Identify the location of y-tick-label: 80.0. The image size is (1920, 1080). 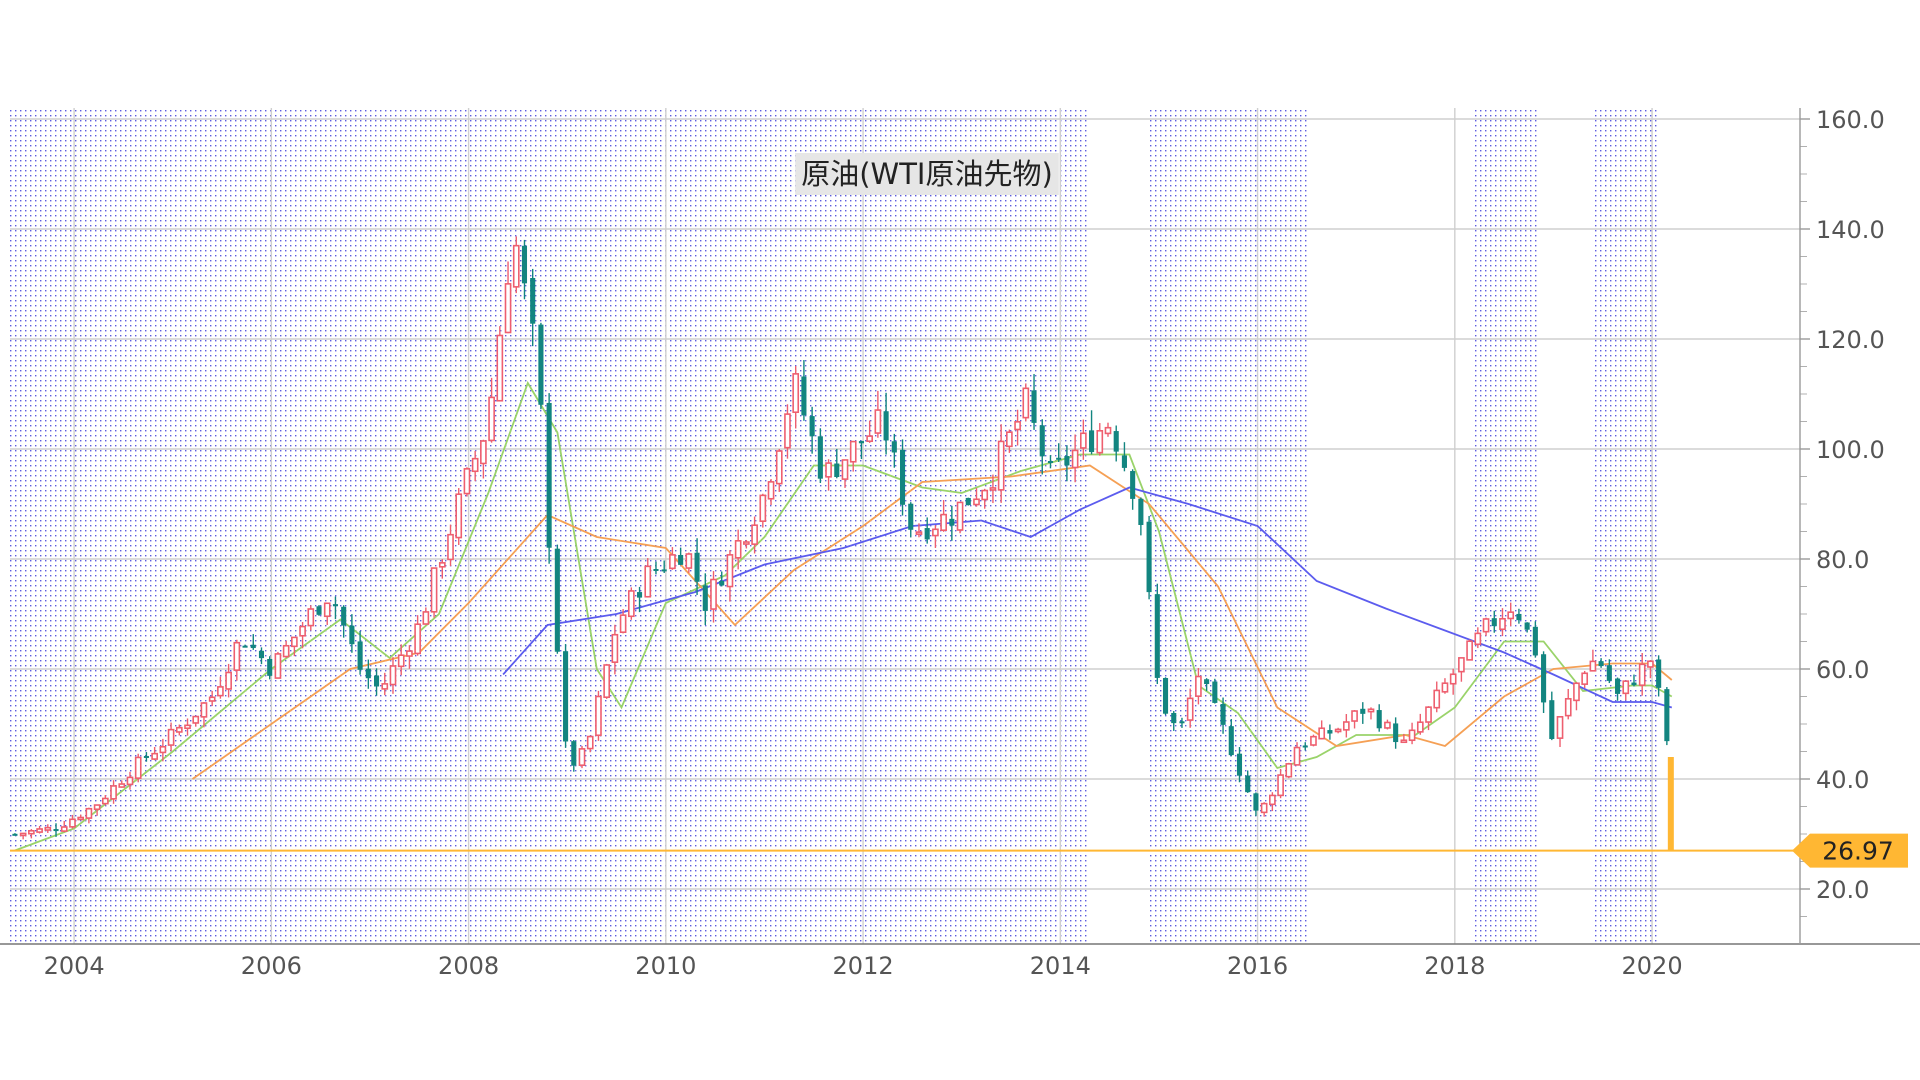
(1842, 560).